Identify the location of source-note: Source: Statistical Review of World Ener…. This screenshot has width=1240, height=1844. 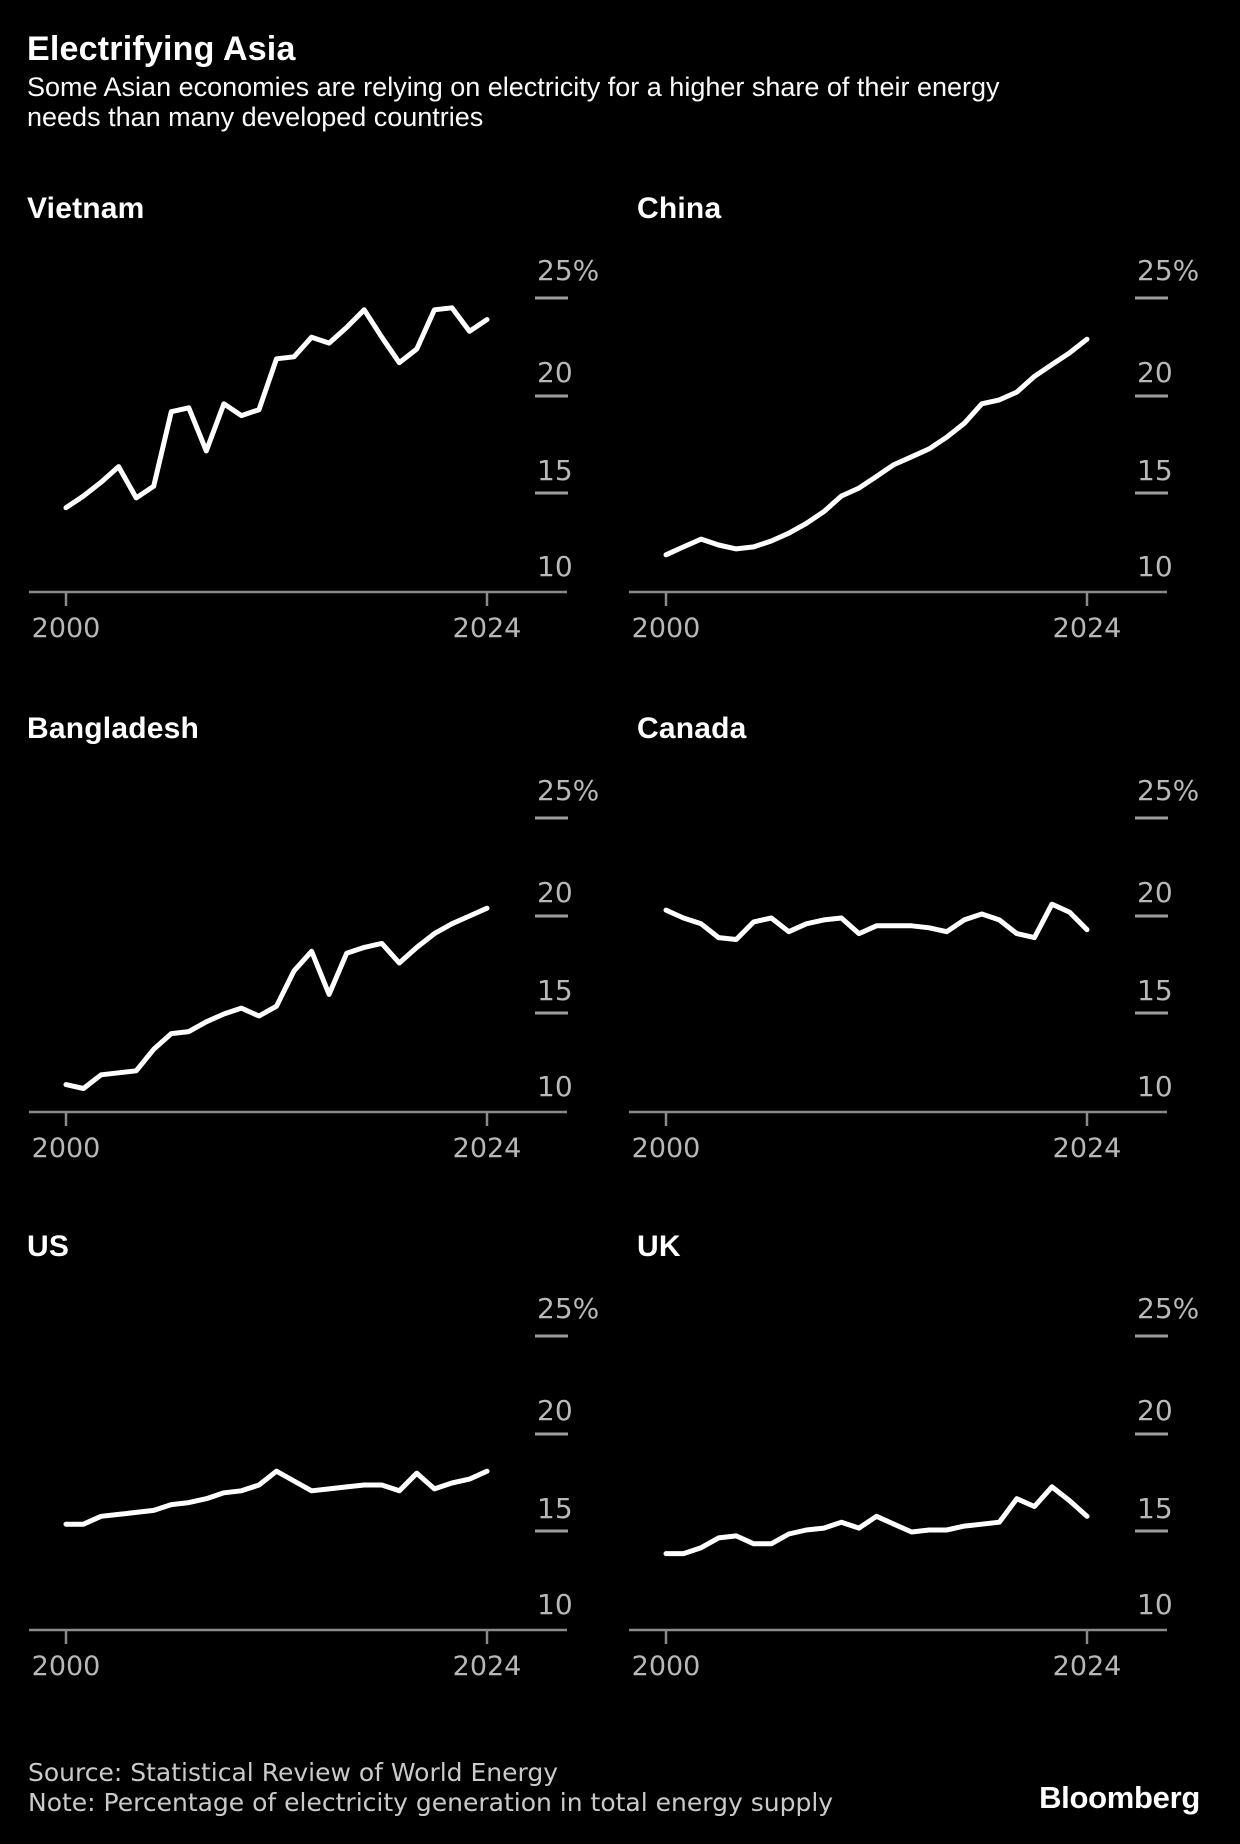
(293, 1772).